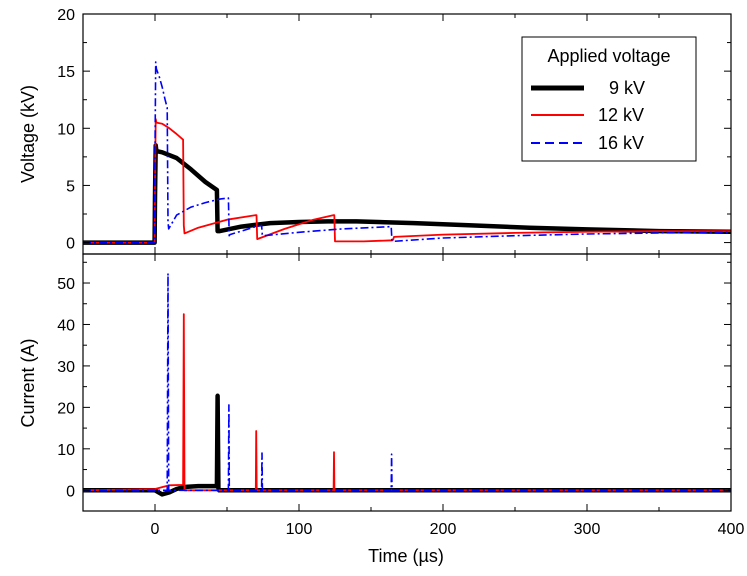 The image size is (747, 576). Describe the element at coordinates (70, 186) in the screenshot. I see `voltage-y-tick-label: 5` at that location.